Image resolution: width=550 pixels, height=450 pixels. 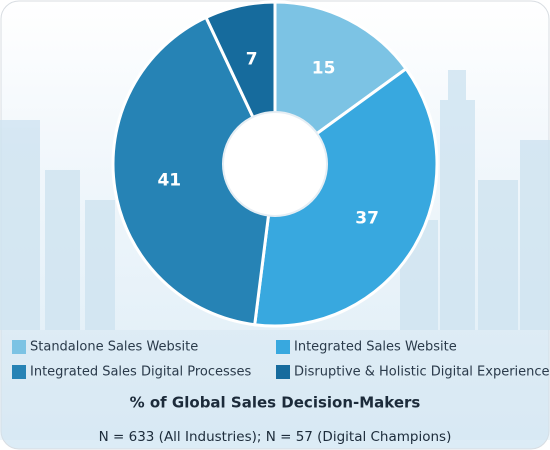 I want to click on legend-label: Disruptive & Holistic Digital Experience, so click(x=422, y=372).